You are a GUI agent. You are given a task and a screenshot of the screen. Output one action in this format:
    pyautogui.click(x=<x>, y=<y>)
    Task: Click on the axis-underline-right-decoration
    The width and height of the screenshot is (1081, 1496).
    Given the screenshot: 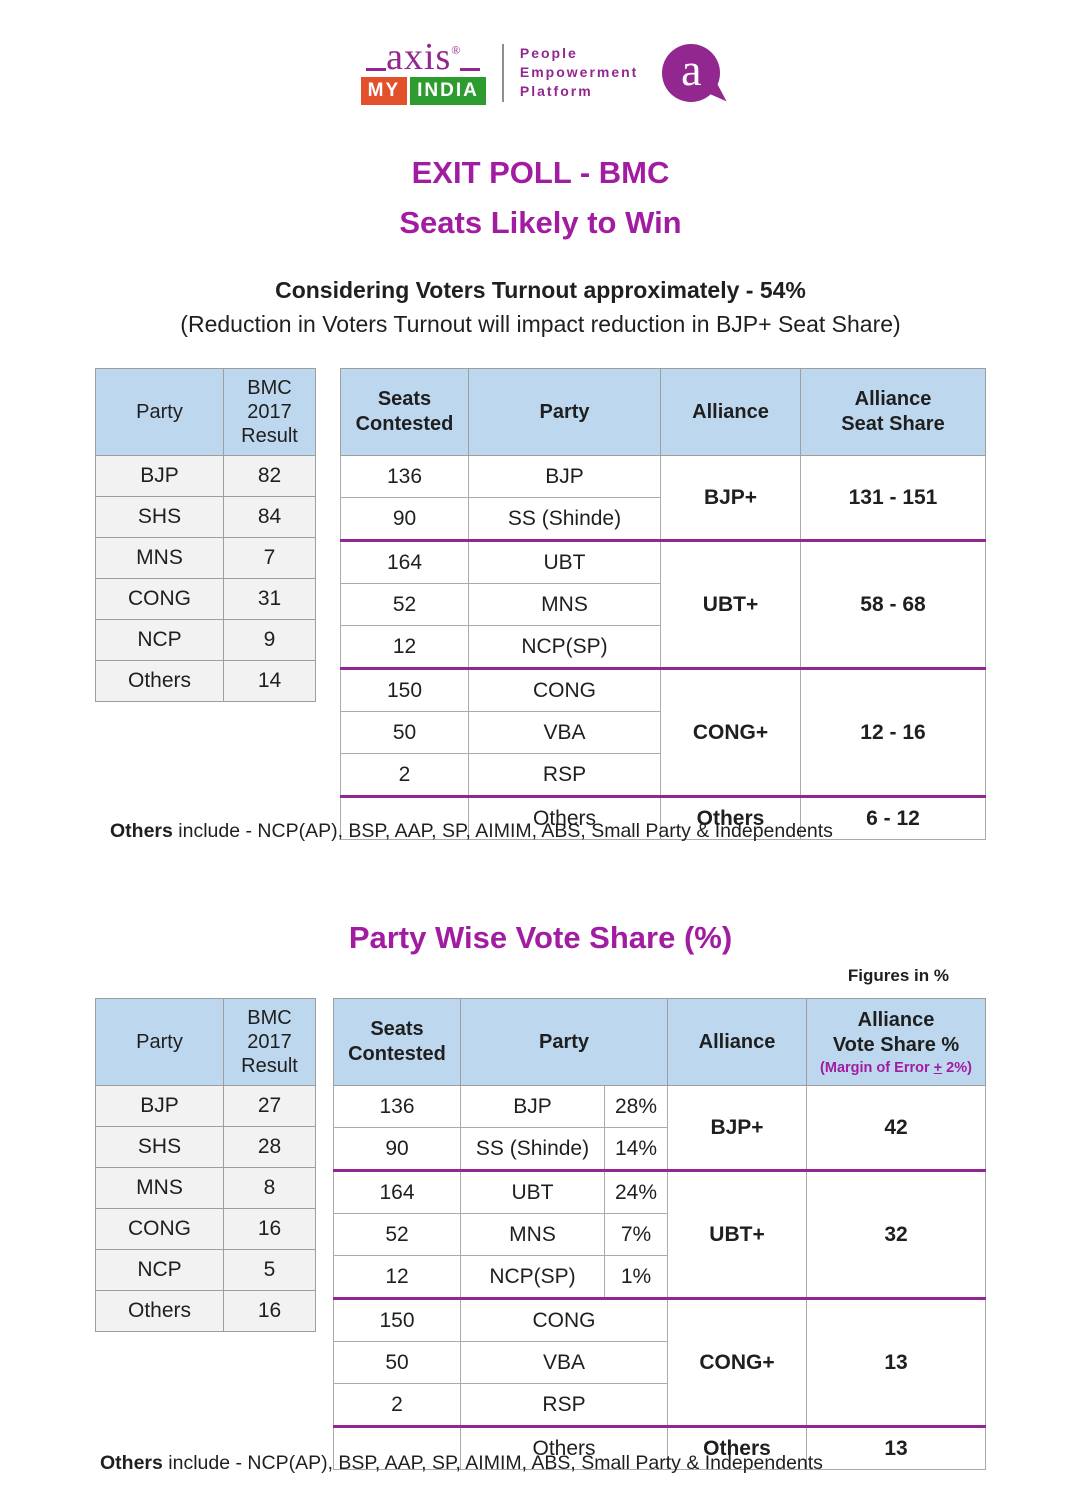 What is the action you would take?
    pyautogui.click(x=470, y=69)
    